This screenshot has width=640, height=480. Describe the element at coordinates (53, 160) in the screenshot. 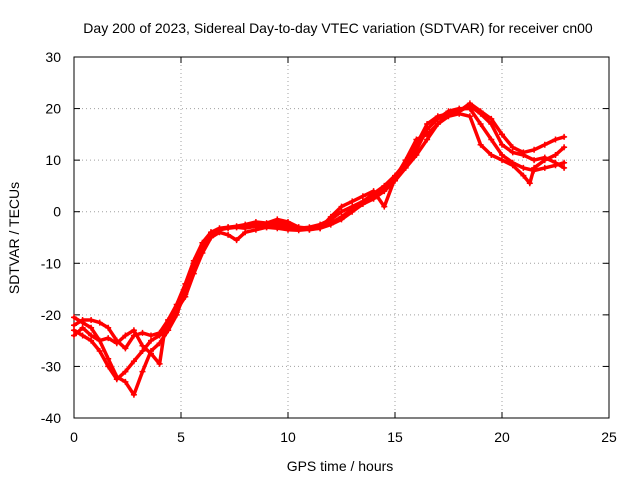

I see `y-tick-label: 10` at that location.